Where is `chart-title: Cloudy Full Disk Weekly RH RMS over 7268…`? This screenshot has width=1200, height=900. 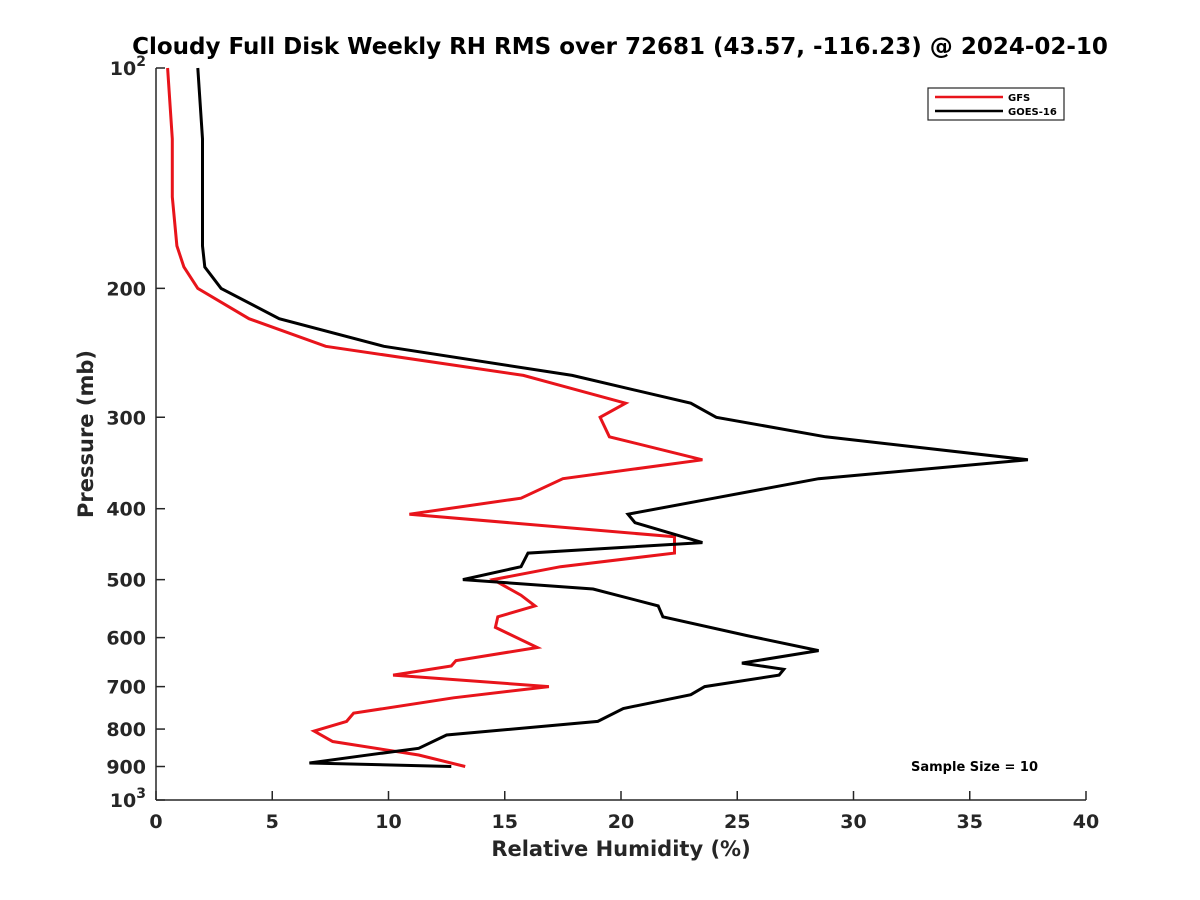 chart-title: Cloudy Full Disk Weekly RH RMS over 7268… is located at coordinates (620, 47).